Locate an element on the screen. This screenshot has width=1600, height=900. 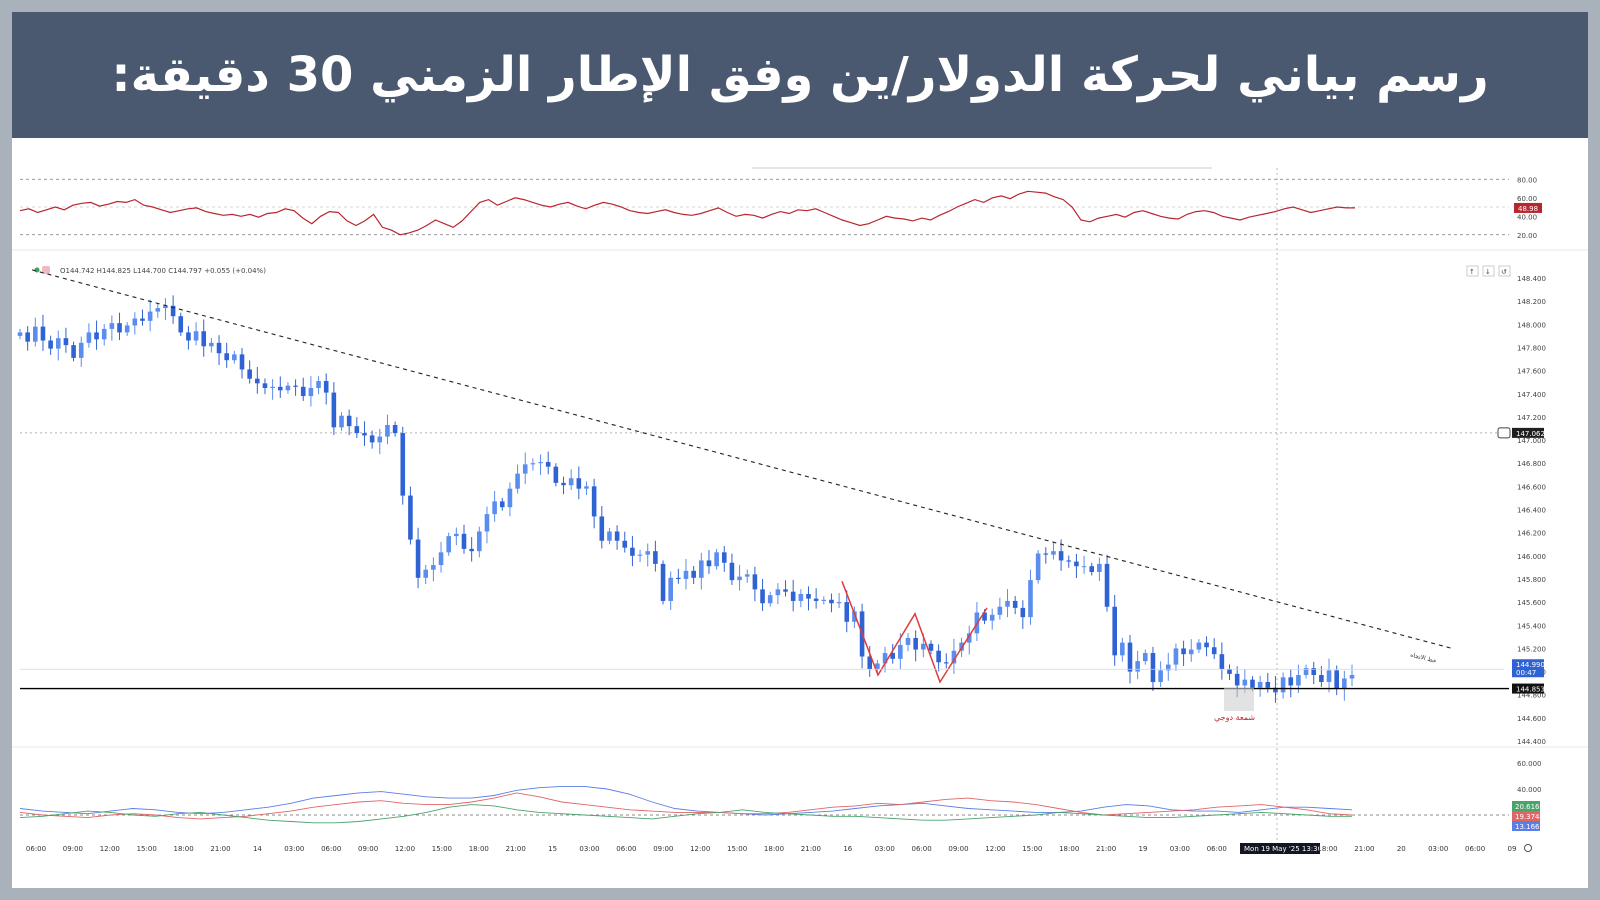
current-price-tag is located at coordinates (1528, 668).